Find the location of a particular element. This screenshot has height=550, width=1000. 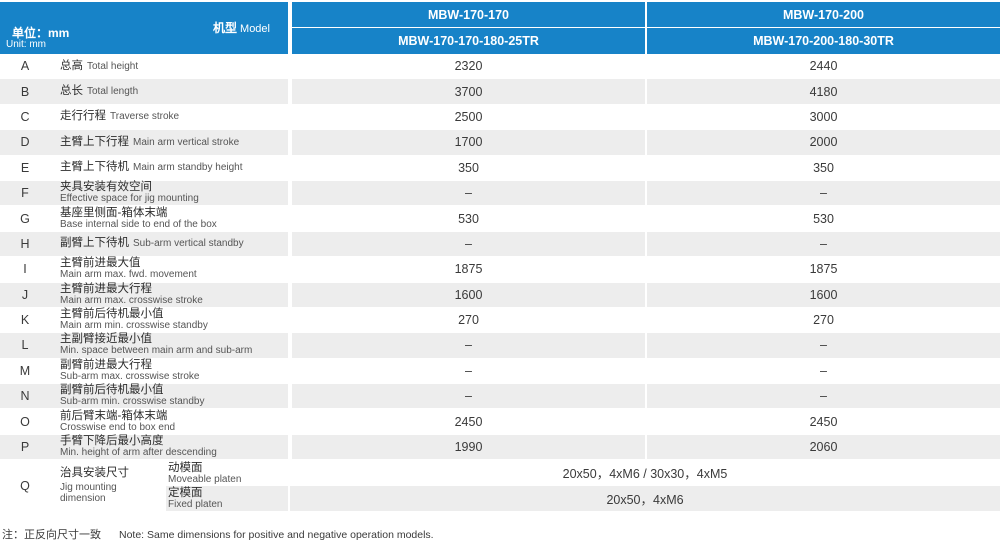

row-code: B is located at coordinates (25, 92).